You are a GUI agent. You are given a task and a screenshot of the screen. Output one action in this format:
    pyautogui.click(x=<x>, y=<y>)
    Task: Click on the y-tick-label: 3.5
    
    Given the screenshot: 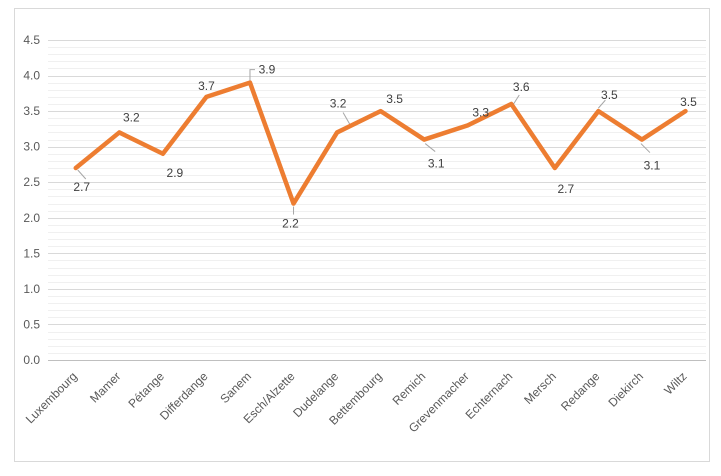 What is the action you would take?
    pyautogui.click(x=31, y=111)
    